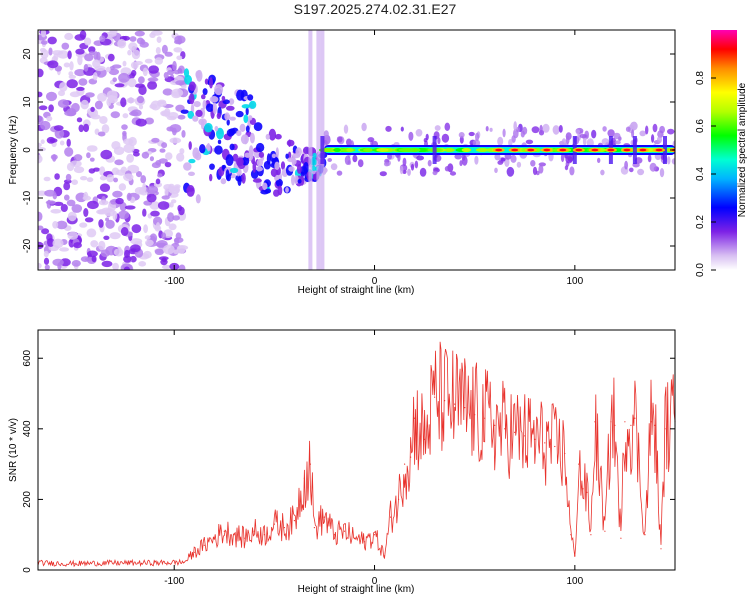 The height and width of the screenshot is (600, 750). Describe the element at coordinates (13, 450) in the screenshot. I see `snr-y-axis-title: SNR (10 * v/v)` at that location.